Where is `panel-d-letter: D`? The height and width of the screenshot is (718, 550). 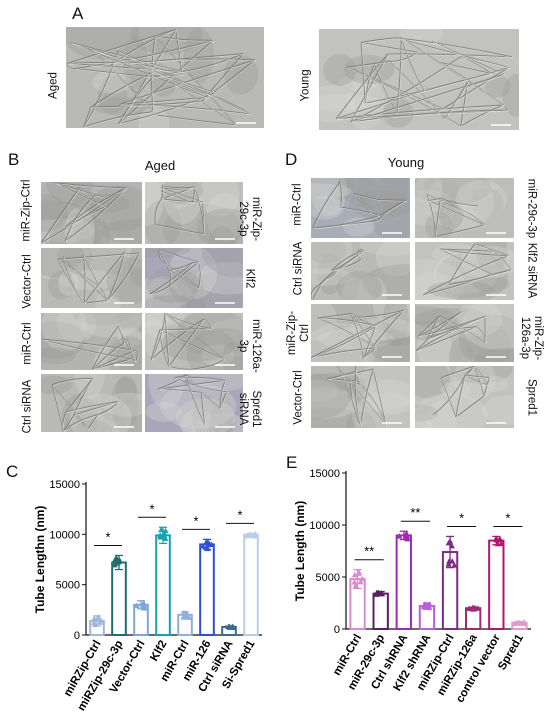 panel-d-letter: D is located at coordinates (291, 159).